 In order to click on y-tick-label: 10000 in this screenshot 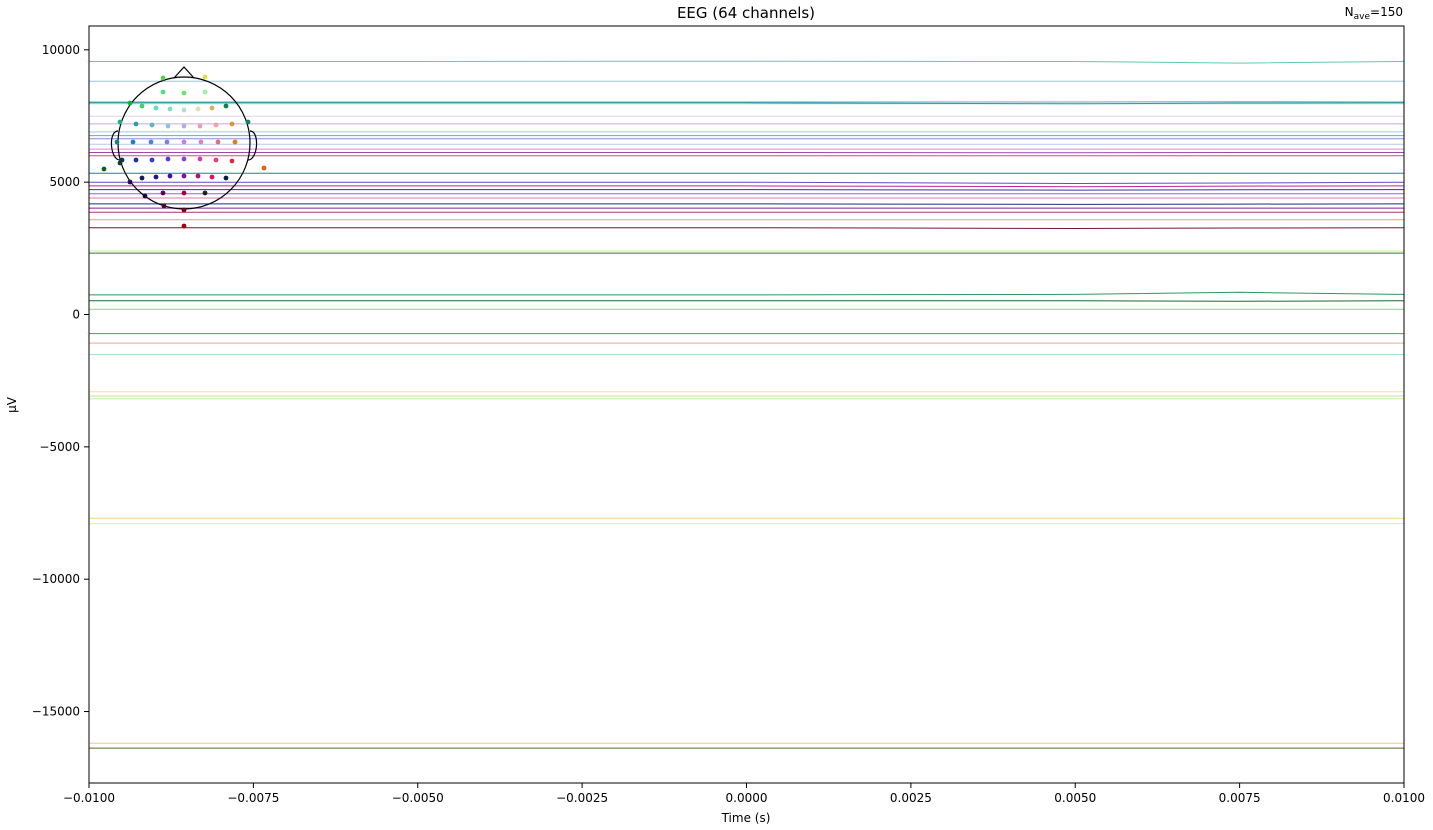, I will do `click(61, 50)`.